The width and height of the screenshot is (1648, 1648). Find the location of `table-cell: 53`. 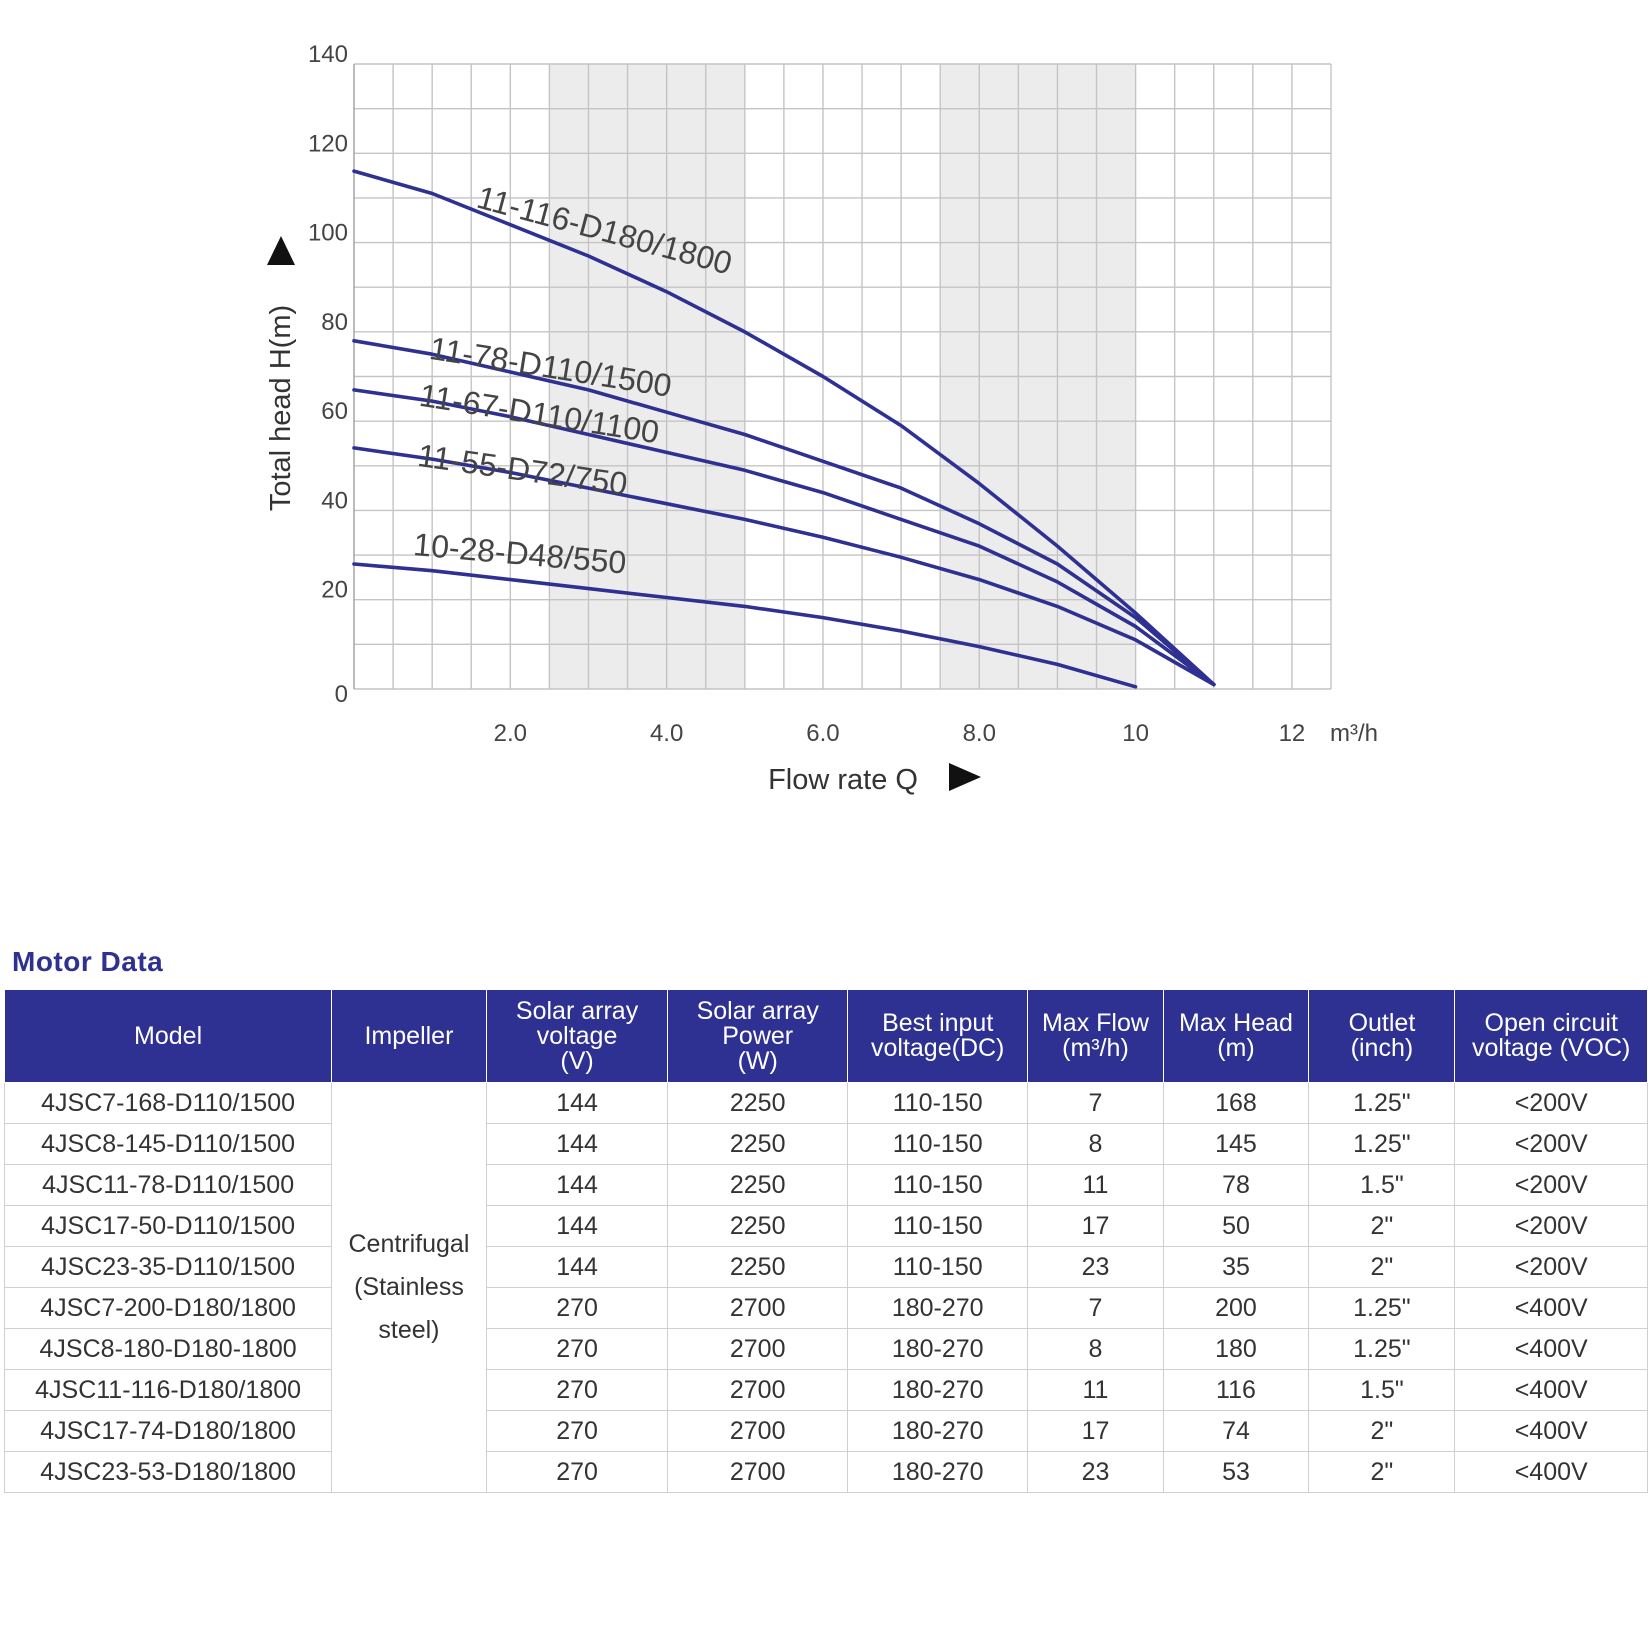

table-cell: 53 is located at coordinates (1236, 1472).